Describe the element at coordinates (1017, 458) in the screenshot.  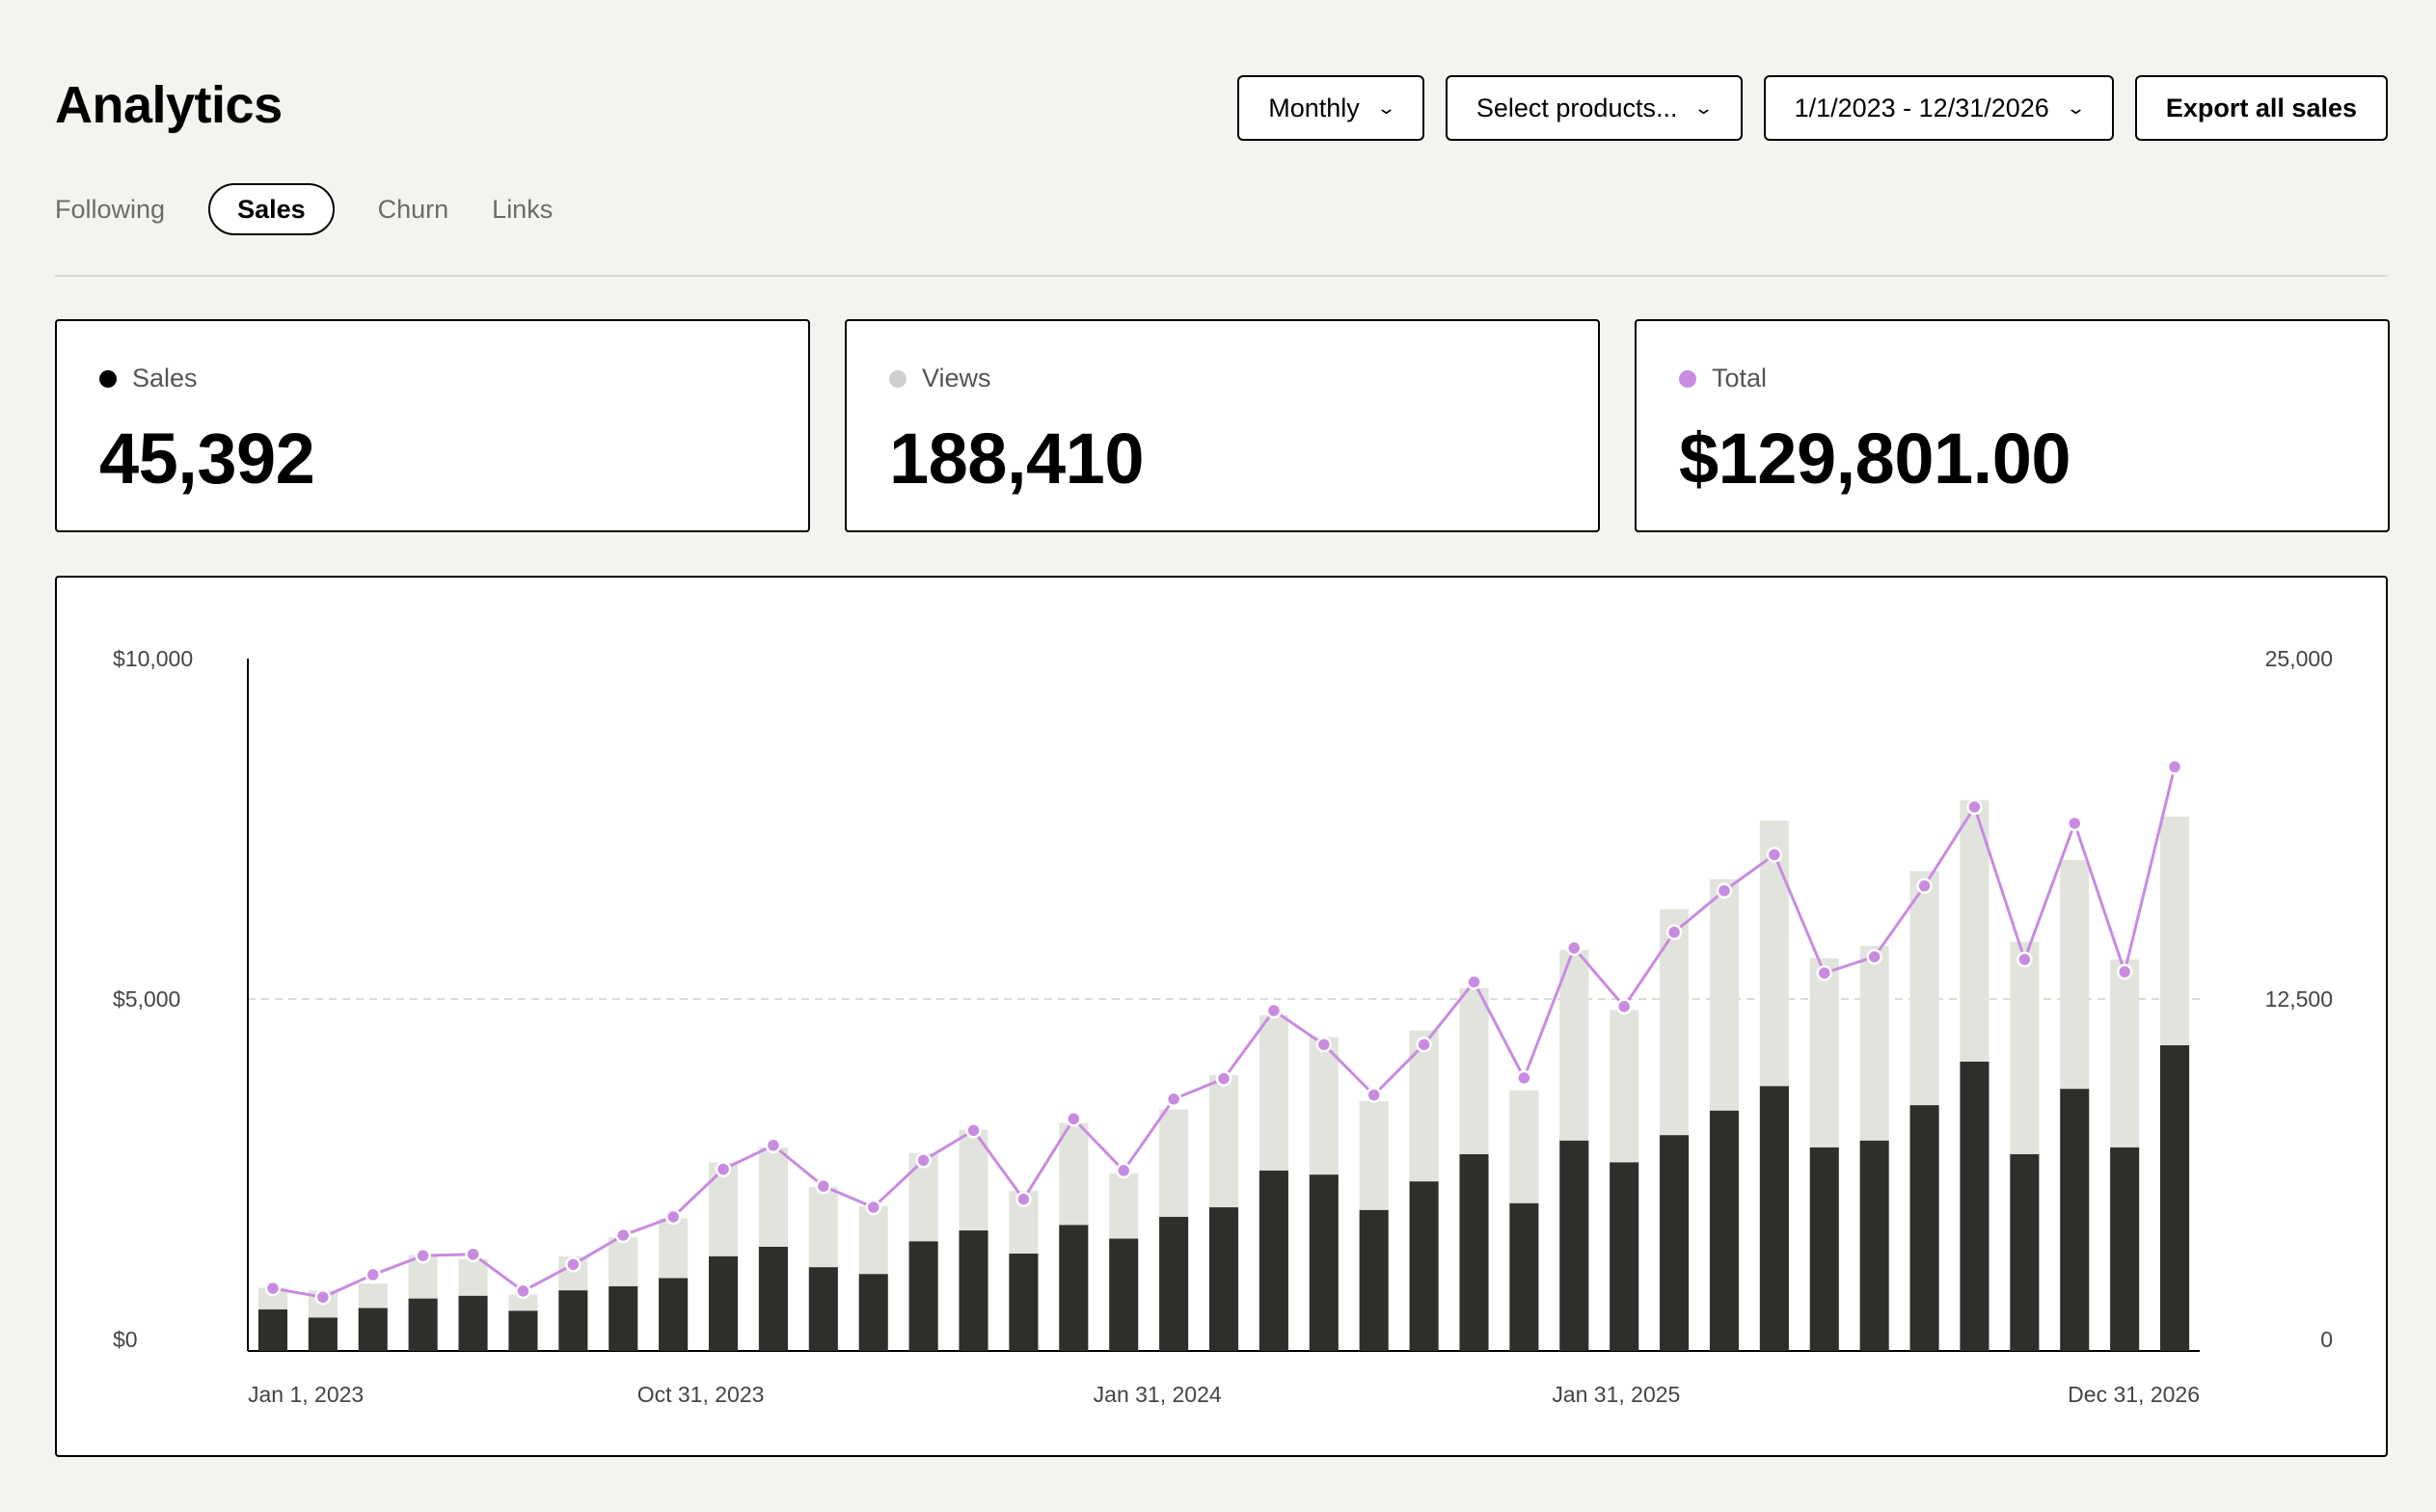
I see `views-stat-value: 188,410` at that location.